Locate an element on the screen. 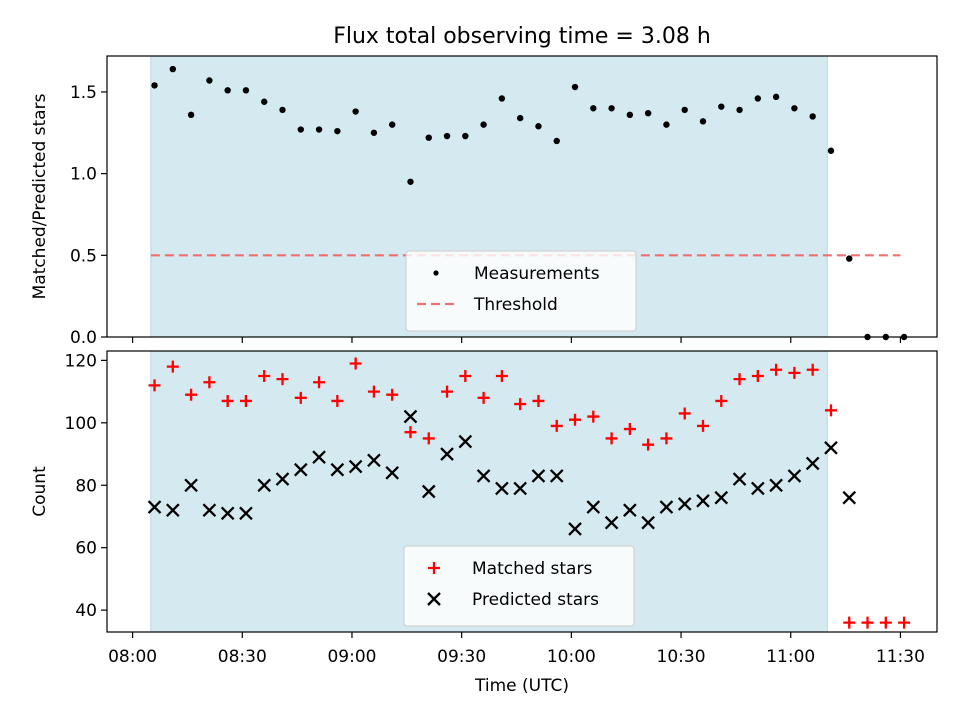 This screenshot has width=960, height=720. y-axis-label: Matched/Predicted stars is located at coordinates (40, 196).